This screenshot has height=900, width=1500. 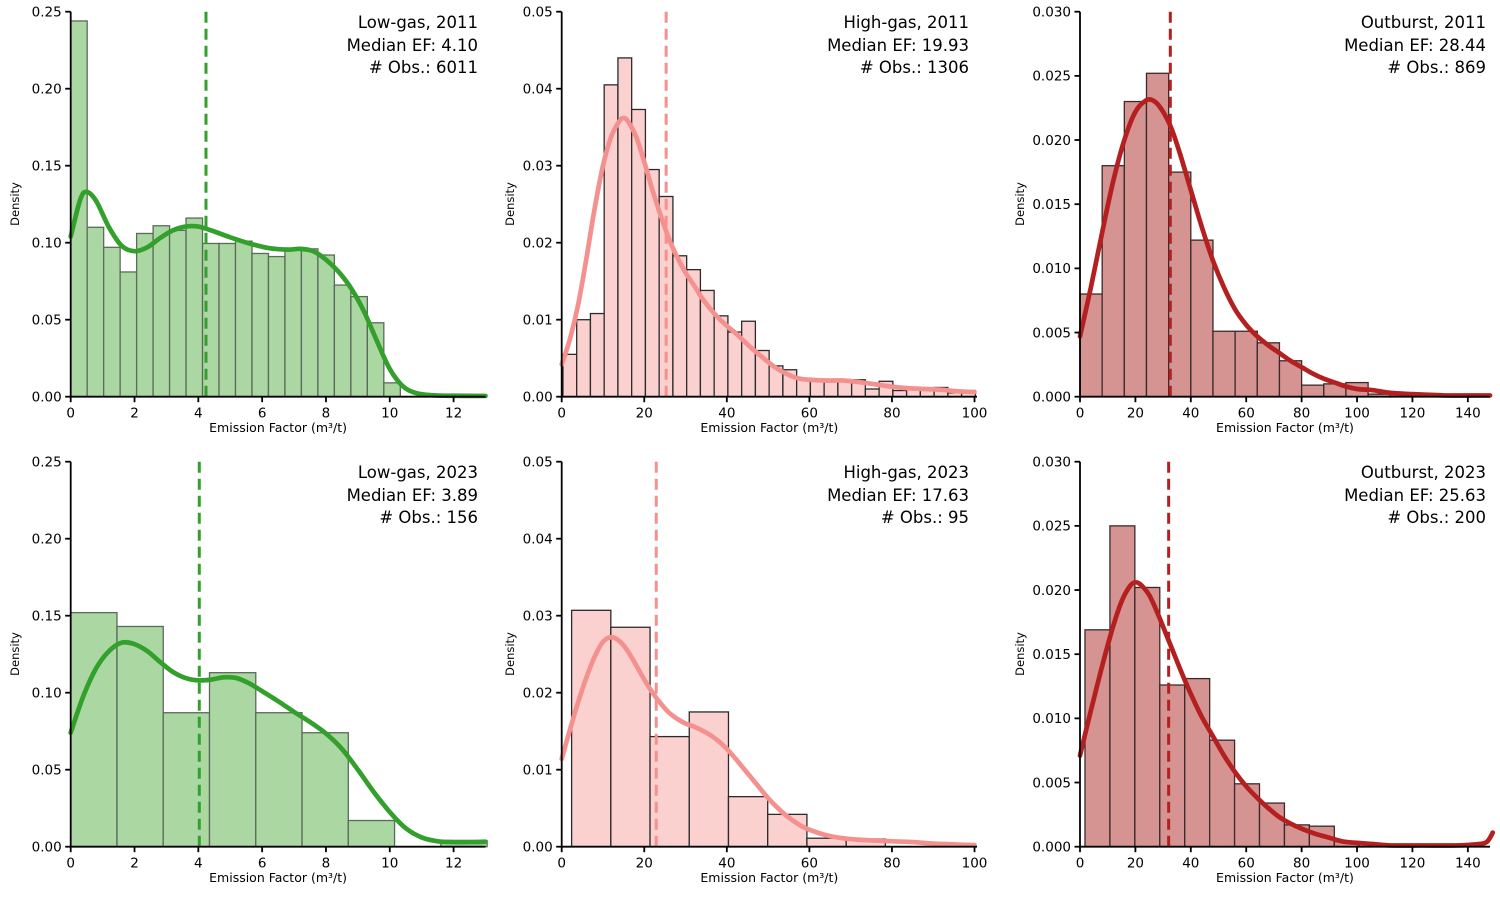 What do you see at coordinates (262, 414) in the screenshot?
I see `x-tick-label: 6` at bounding box center [262, 414].